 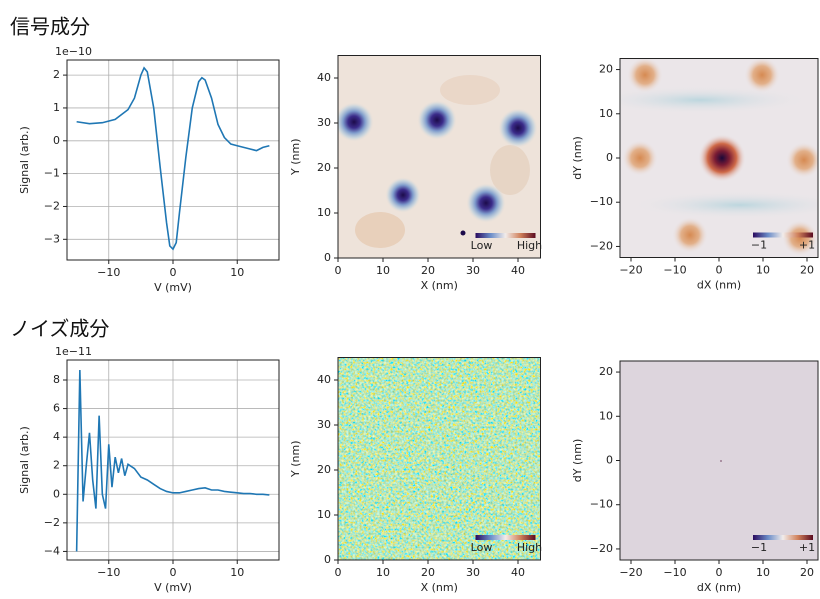 I want to click on y-tick-label: −3, so click(x=52, y=238).